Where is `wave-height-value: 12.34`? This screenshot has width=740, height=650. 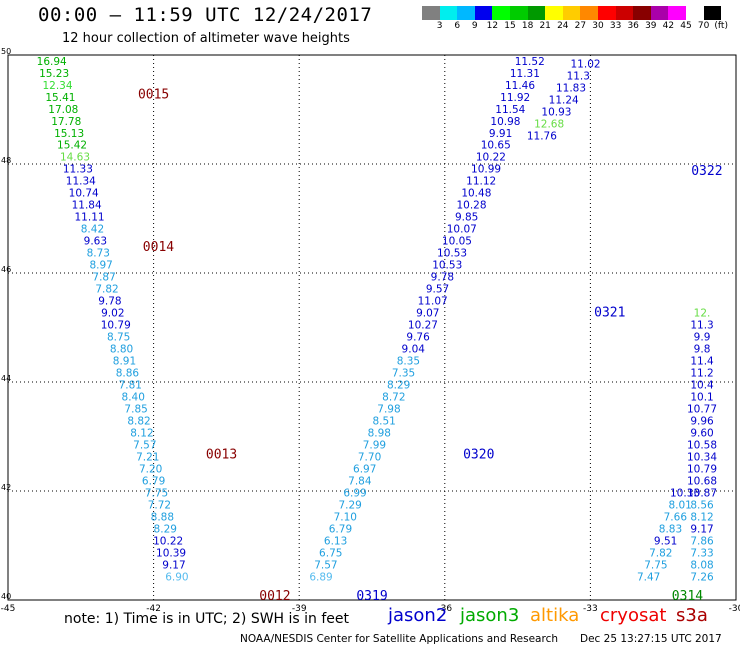 wave-height-value: 12.34 is located at coordinates (57, 86).